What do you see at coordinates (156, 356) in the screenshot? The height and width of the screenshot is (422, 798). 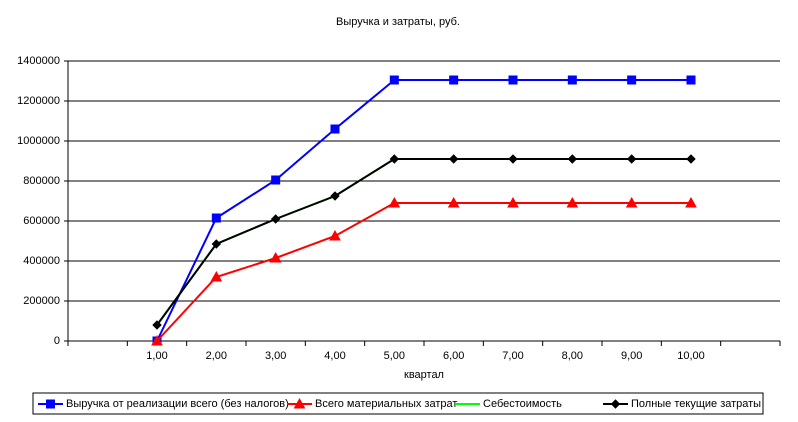 I see `x-tick-label: 1,00` at bounding box center [156, 356].